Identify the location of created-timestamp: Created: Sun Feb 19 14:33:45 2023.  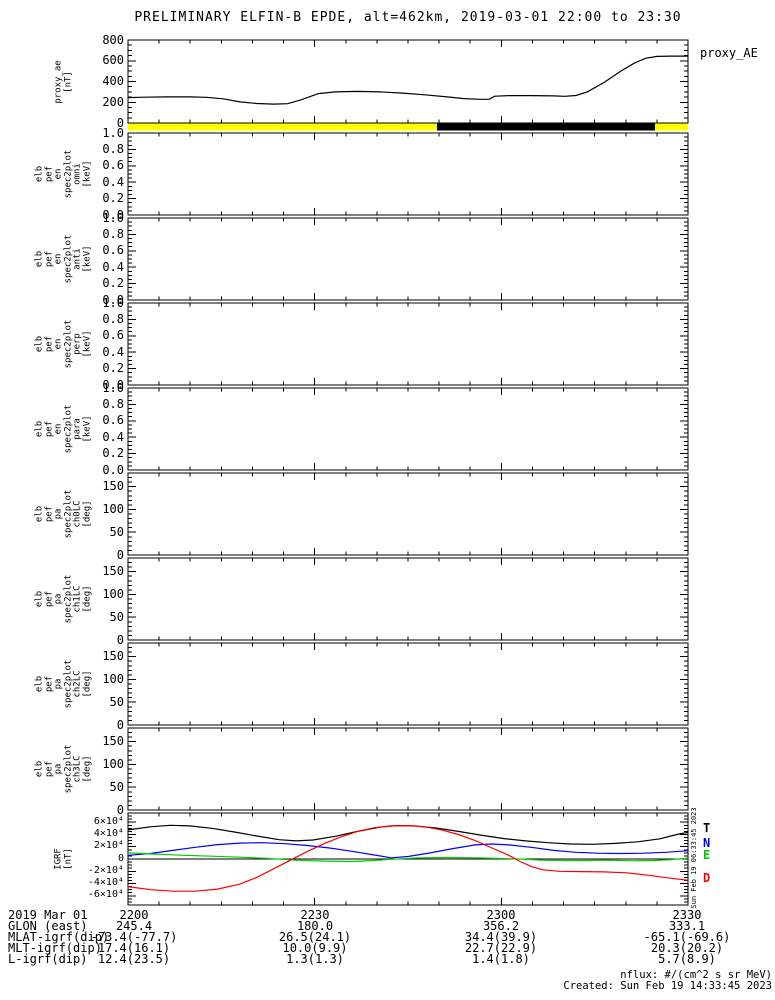
(667, 986).